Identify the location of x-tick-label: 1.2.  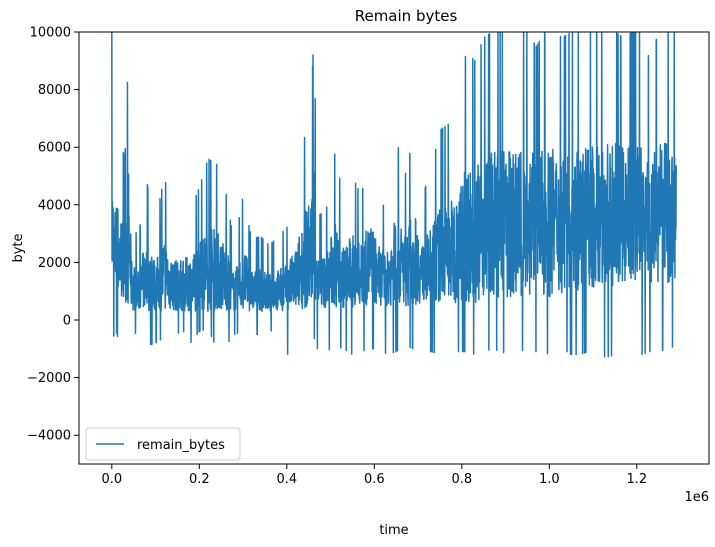
(636, 479).